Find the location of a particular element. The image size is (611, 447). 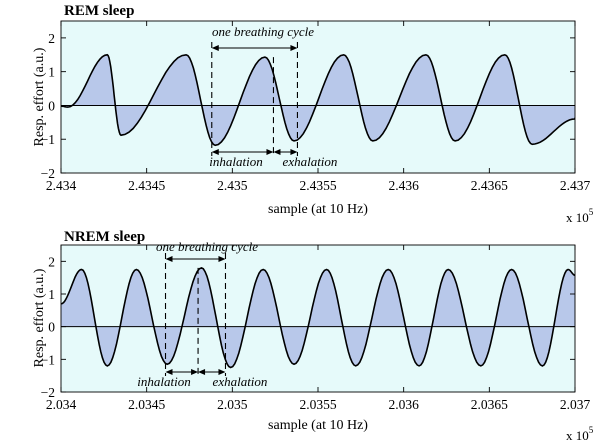

x-tick-label: 2.437 is located at coordinates (575, 185).